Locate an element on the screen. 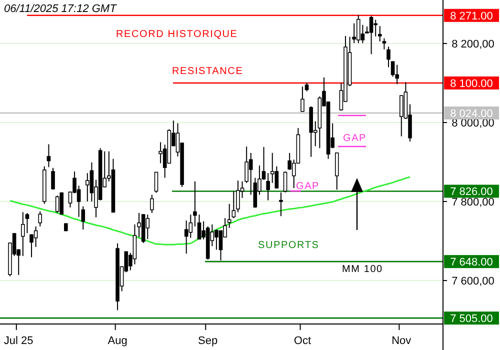 Image resolution: width=500 pixels, height=350 pixels. annotation: MM 100 is located at coordinates (362, 269).